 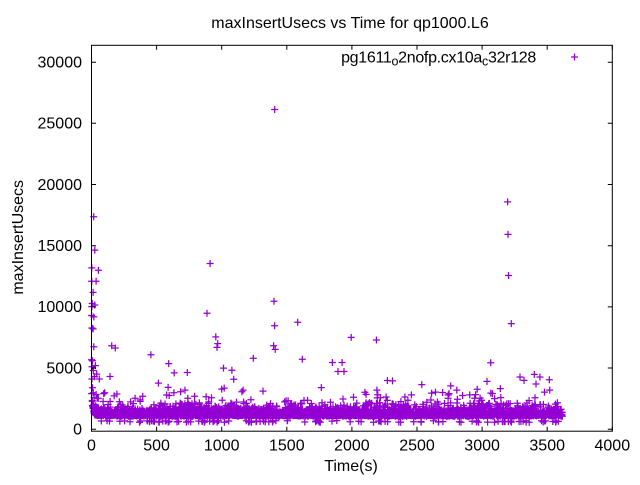 What do you see at coordinates (60, 63) in the screenshot?
I see `svg-text: 30000` at bounding box center [60, 63].